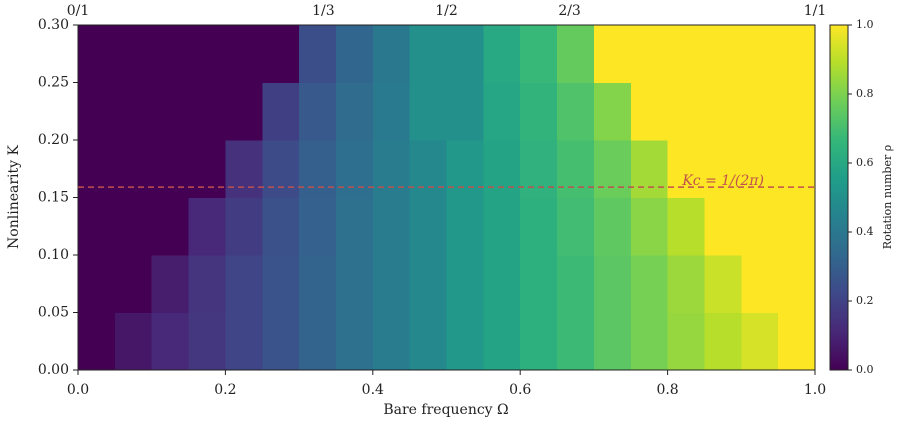 Image resolution: width=900 pixels, height=429 pixels. Describe the element at coordinates (722, 181) in the screenshot. I see `critical-label: Kc = 1/(2π)` at that location.